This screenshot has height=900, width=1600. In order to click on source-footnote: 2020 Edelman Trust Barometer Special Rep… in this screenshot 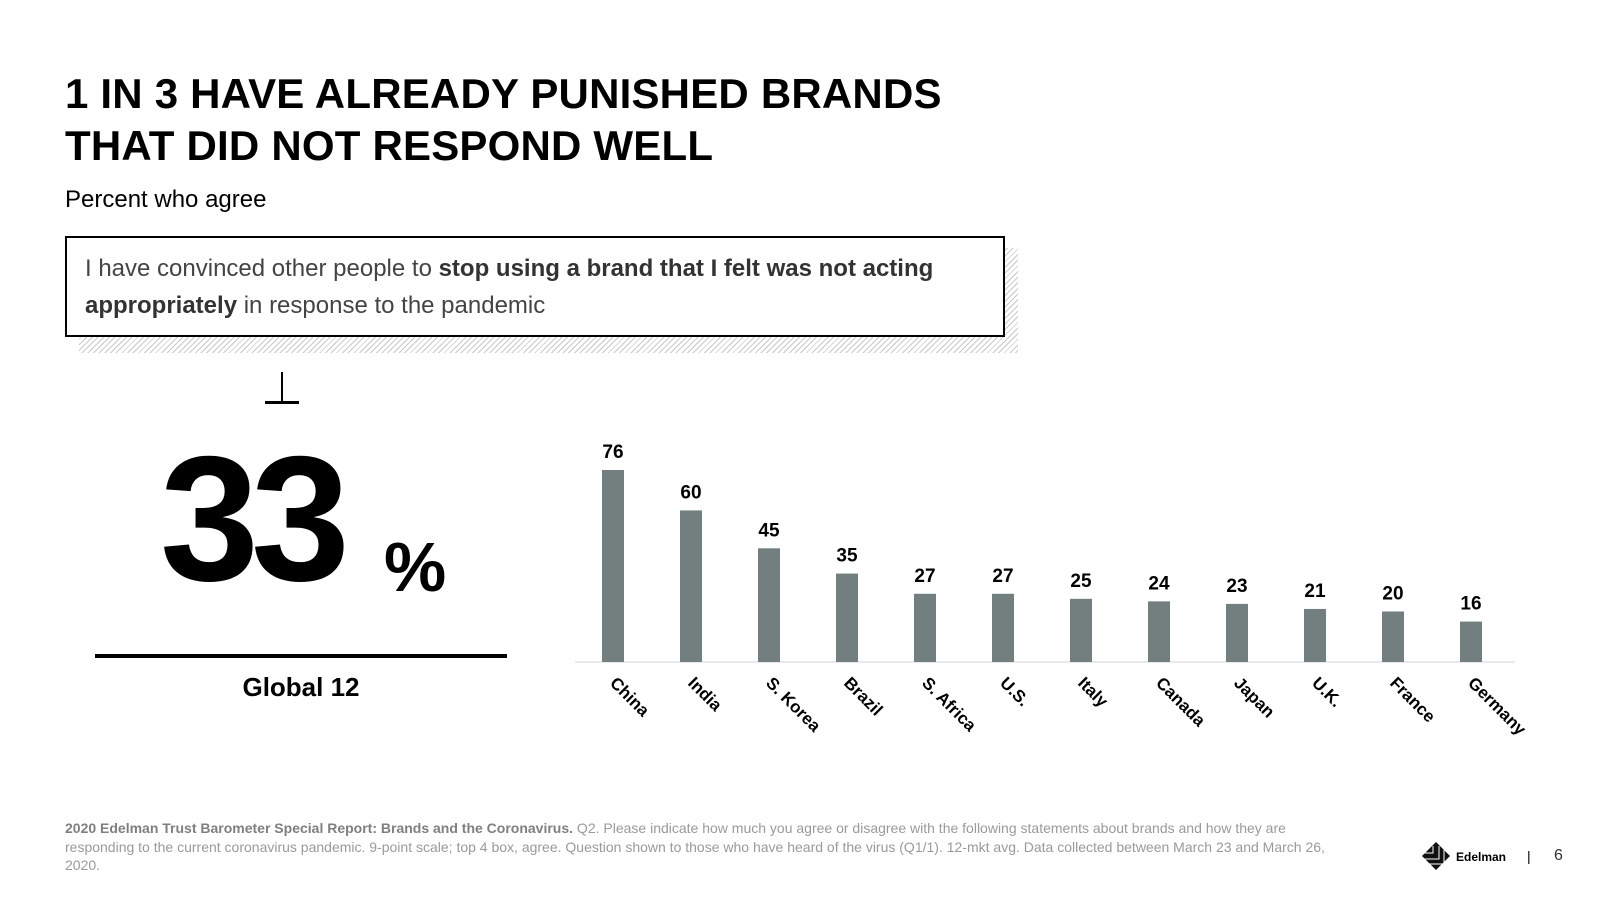, I will do `click(710, 847)`.